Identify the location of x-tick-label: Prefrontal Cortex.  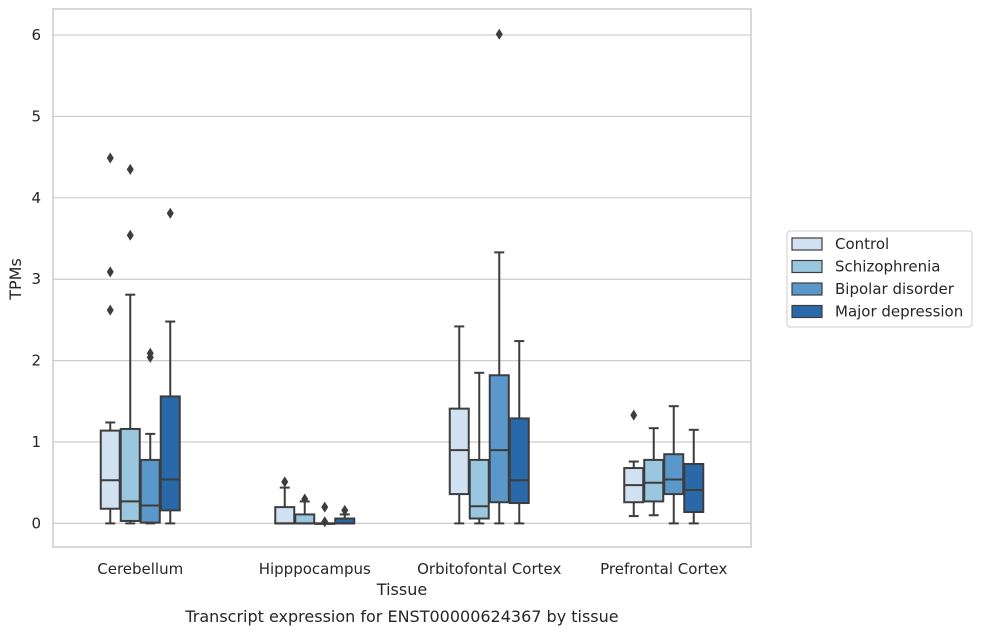
(663, 569).